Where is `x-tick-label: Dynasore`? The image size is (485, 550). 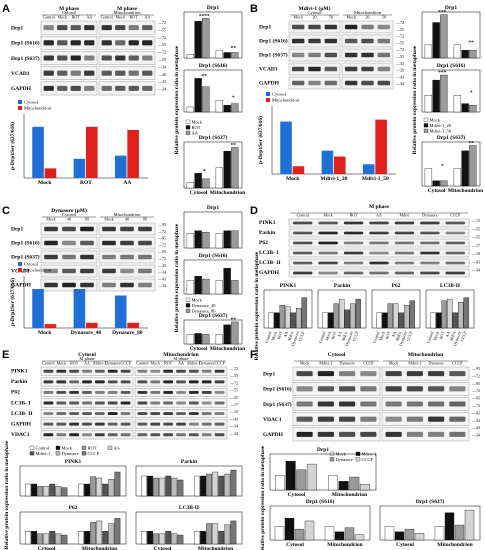 x-tick-label: Dynasore is located at coordinates (349, 338).